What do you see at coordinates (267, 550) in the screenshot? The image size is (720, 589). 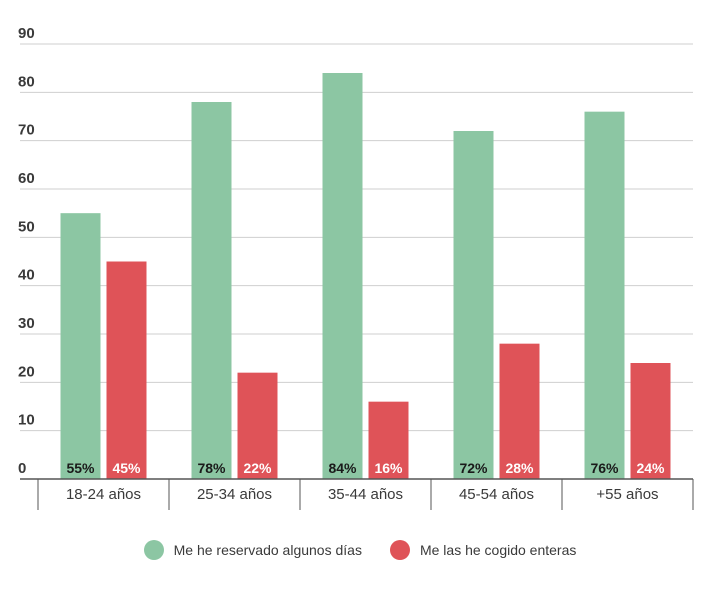 I see `legend-label-series-0: Me he reservado algunos días` at bounding box center [267, 550].